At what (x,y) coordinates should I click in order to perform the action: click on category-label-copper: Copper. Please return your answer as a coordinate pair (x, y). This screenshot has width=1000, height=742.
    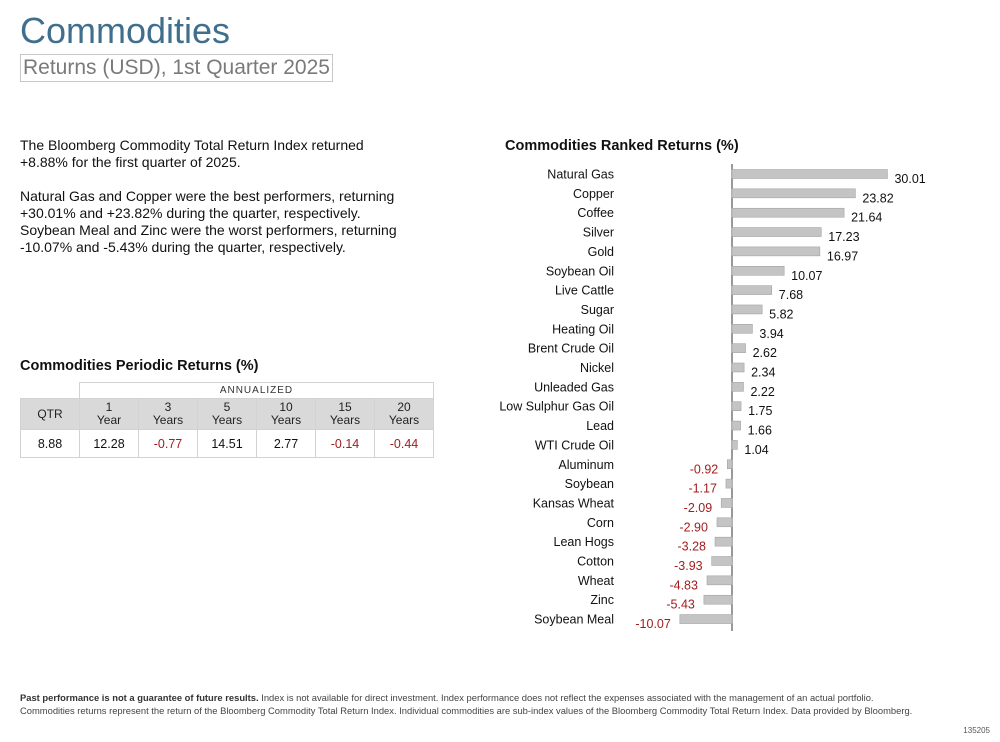
    Looking at the image, I should click on (593, 194).